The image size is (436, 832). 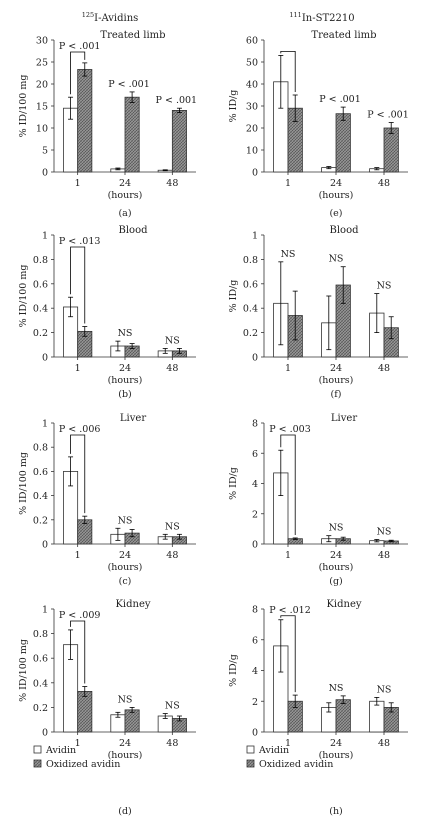 I want to click on y-tick-label: 5, so click(x=45, y=151).